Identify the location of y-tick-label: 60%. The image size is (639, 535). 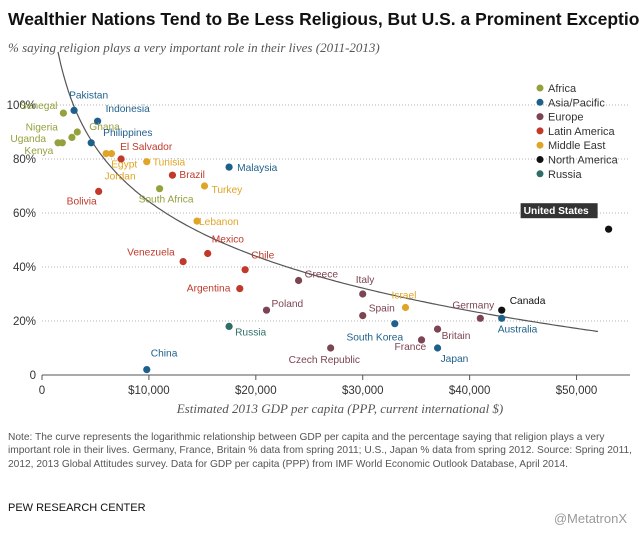
(24, 214).